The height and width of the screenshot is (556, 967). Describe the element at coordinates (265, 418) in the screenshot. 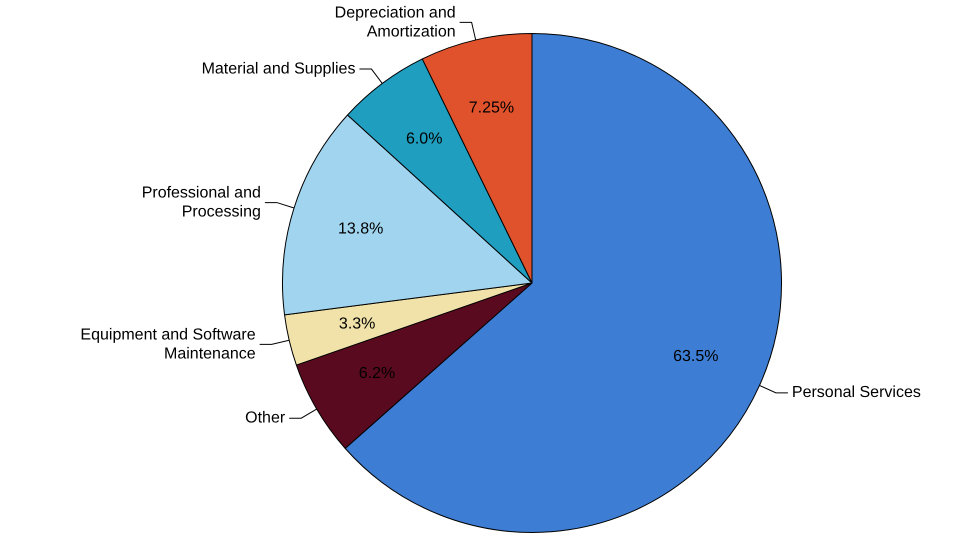

I see `slice-label: Other` at that location.